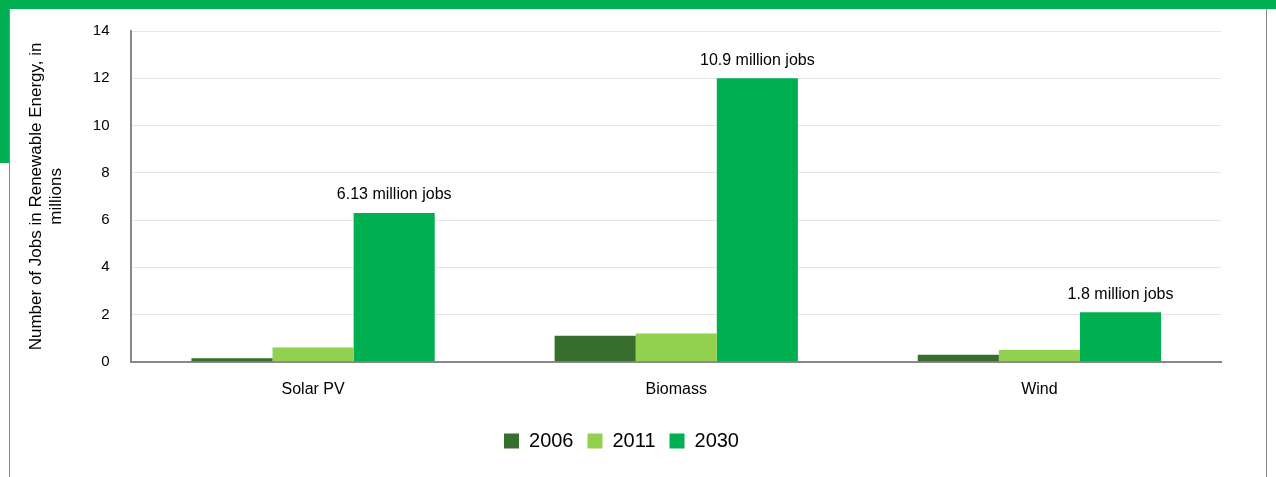 The image size is (1276, 477). What do you see at coordinates (101, 77) in the screenshot?
I see `y-tick-label: 12` at bounding box center [101, 77].